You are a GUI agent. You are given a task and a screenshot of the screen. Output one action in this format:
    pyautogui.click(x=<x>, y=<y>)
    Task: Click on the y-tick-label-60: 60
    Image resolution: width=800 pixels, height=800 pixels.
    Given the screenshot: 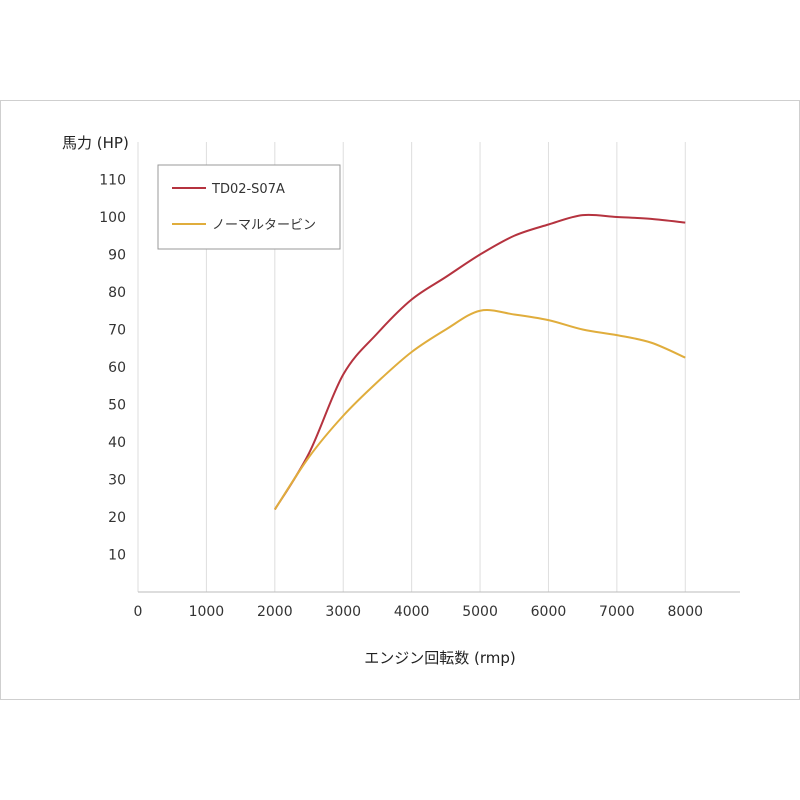 What is the action you would take?
    pyautogui.click(x=117, y=368)
    